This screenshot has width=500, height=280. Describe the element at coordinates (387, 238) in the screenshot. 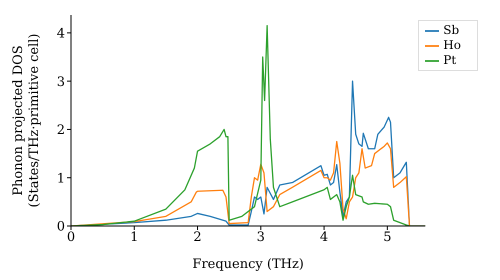

I see `x-tick-label: 5` at that location.